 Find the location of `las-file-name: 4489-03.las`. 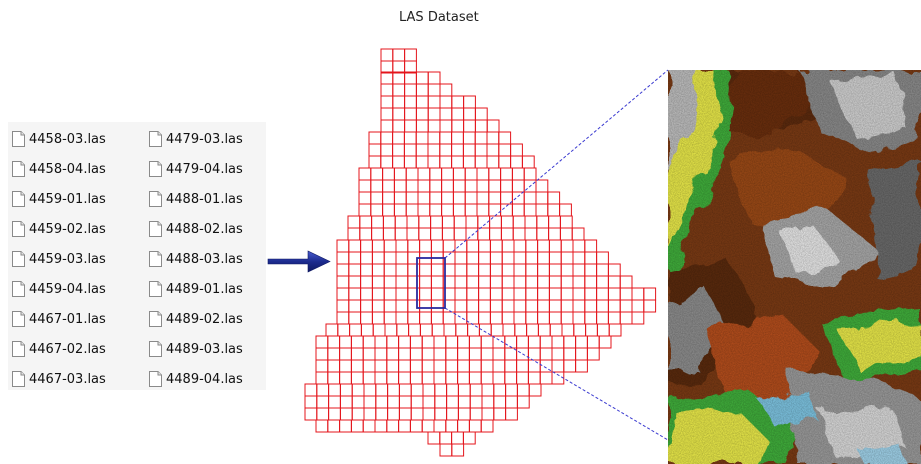

las-file-name: 4489-03.las is located at coordinates (204, 349).